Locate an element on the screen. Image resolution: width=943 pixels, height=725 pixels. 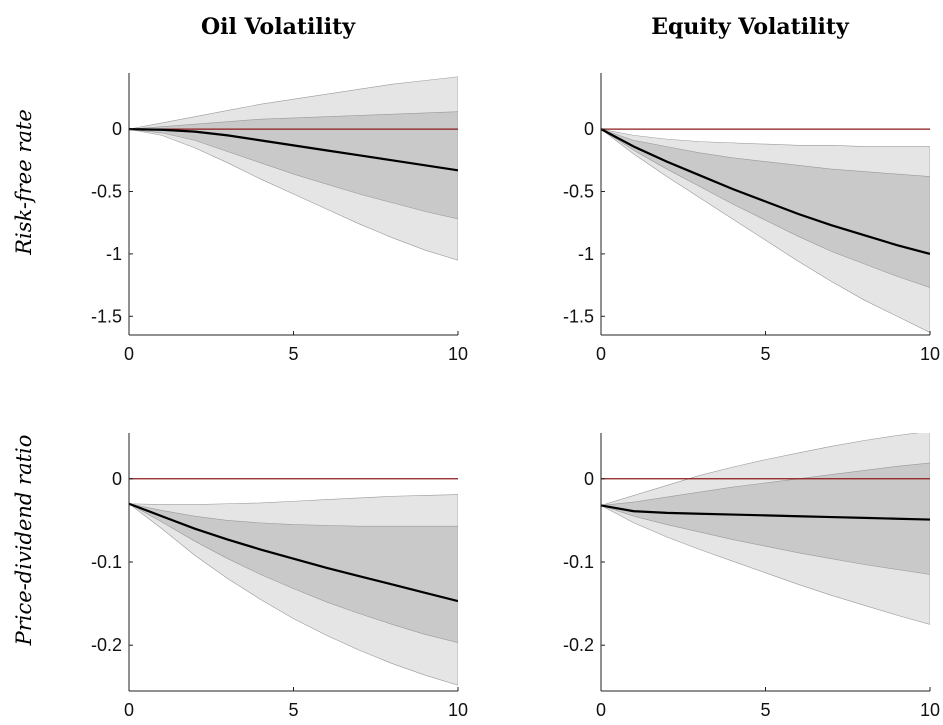
column-title-equity: Equity Volatility is located at coordinates (750, 27).